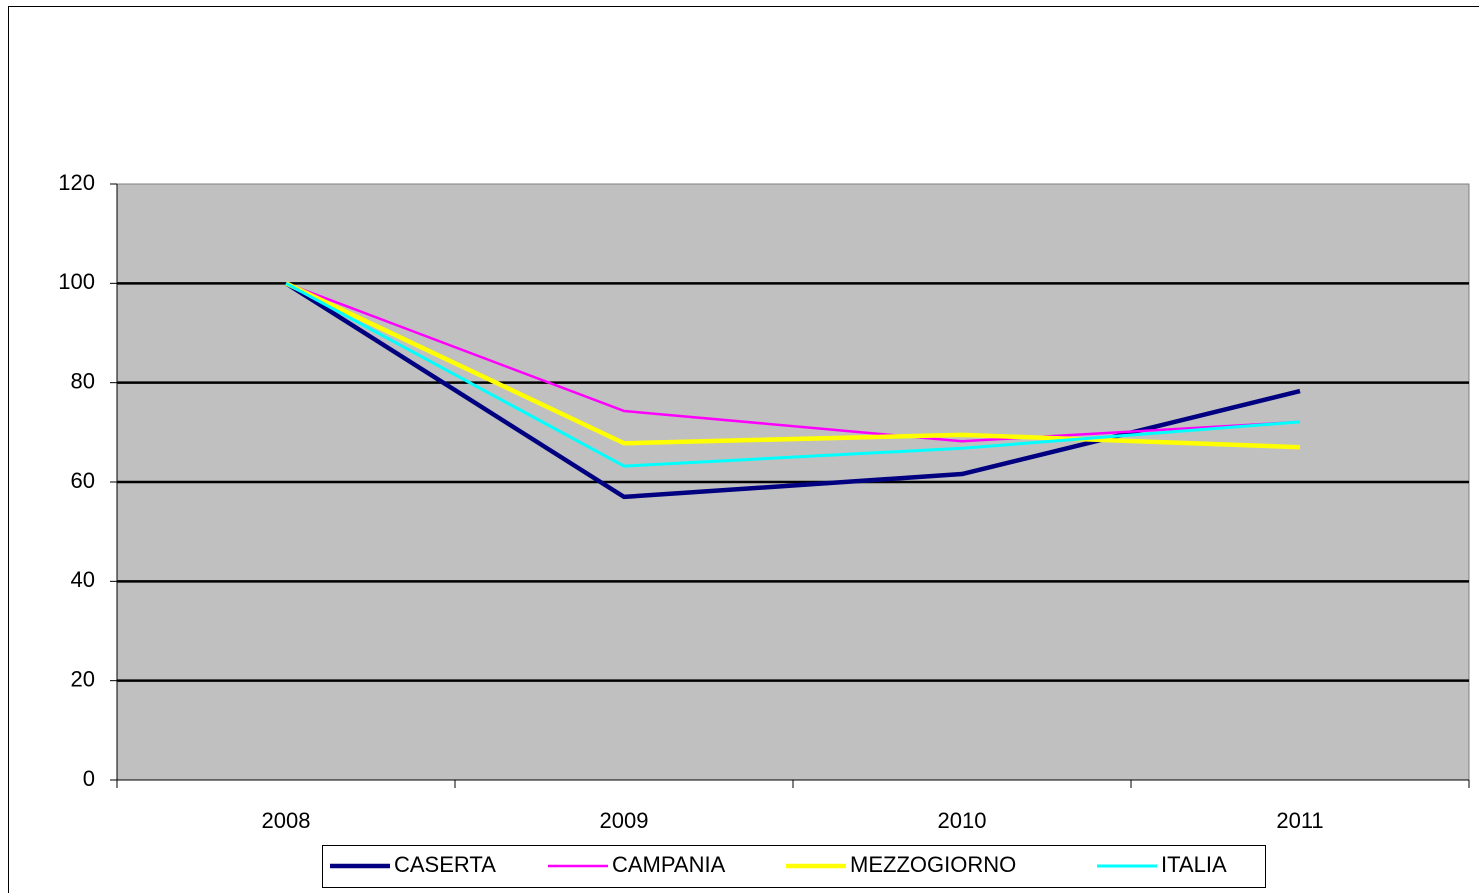 The height and width of the screenshot is (893, 1479). Describe the element at coordinates (933, 864) in the screenshot. I see `legend-label: MEZZOGIORNO` at that location.